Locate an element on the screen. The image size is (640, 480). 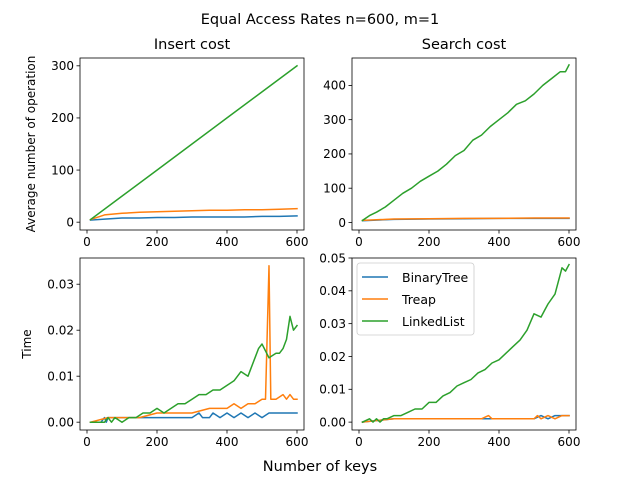
tick-group: 0 200 400 600 0.00 0.01 0.02 0.03 is located at coordinates (177, 363).